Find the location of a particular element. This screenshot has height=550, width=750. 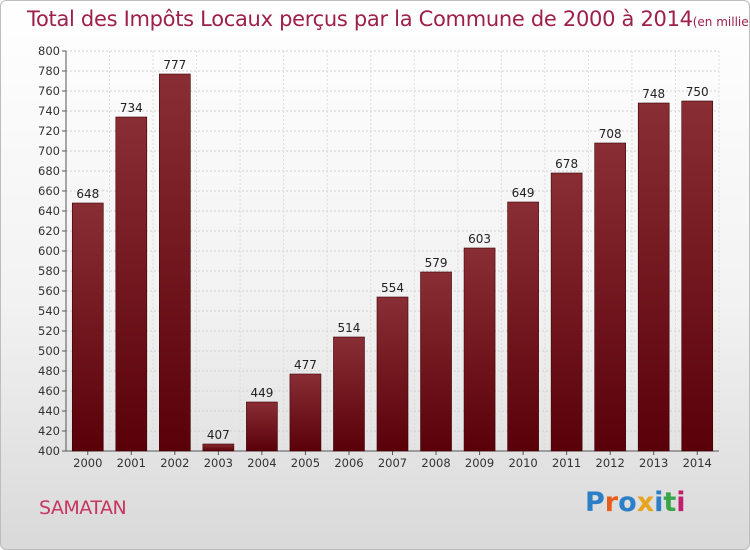

y-tick-label: 440 is located at coordinates (49, 411).